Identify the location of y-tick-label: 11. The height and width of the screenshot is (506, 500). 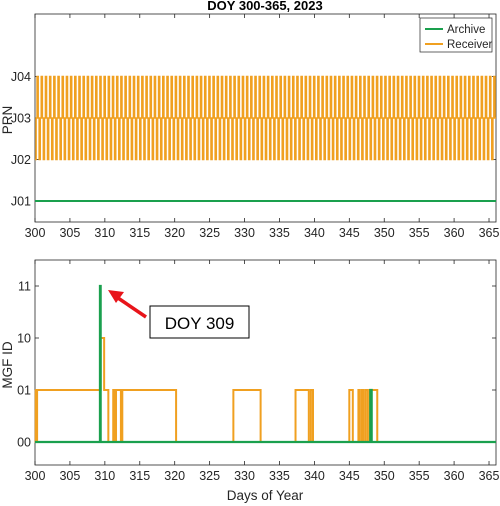
(24, 287).